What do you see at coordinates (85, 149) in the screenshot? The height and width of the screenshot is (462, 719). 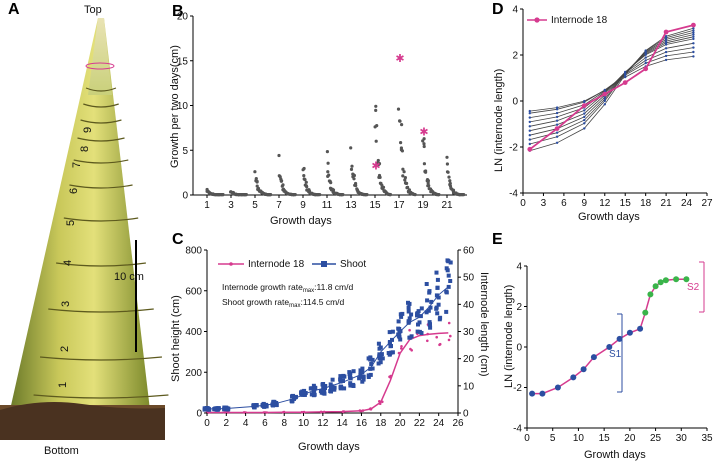 I see `internode-number-label: 8` at bounding box center [85, 149].